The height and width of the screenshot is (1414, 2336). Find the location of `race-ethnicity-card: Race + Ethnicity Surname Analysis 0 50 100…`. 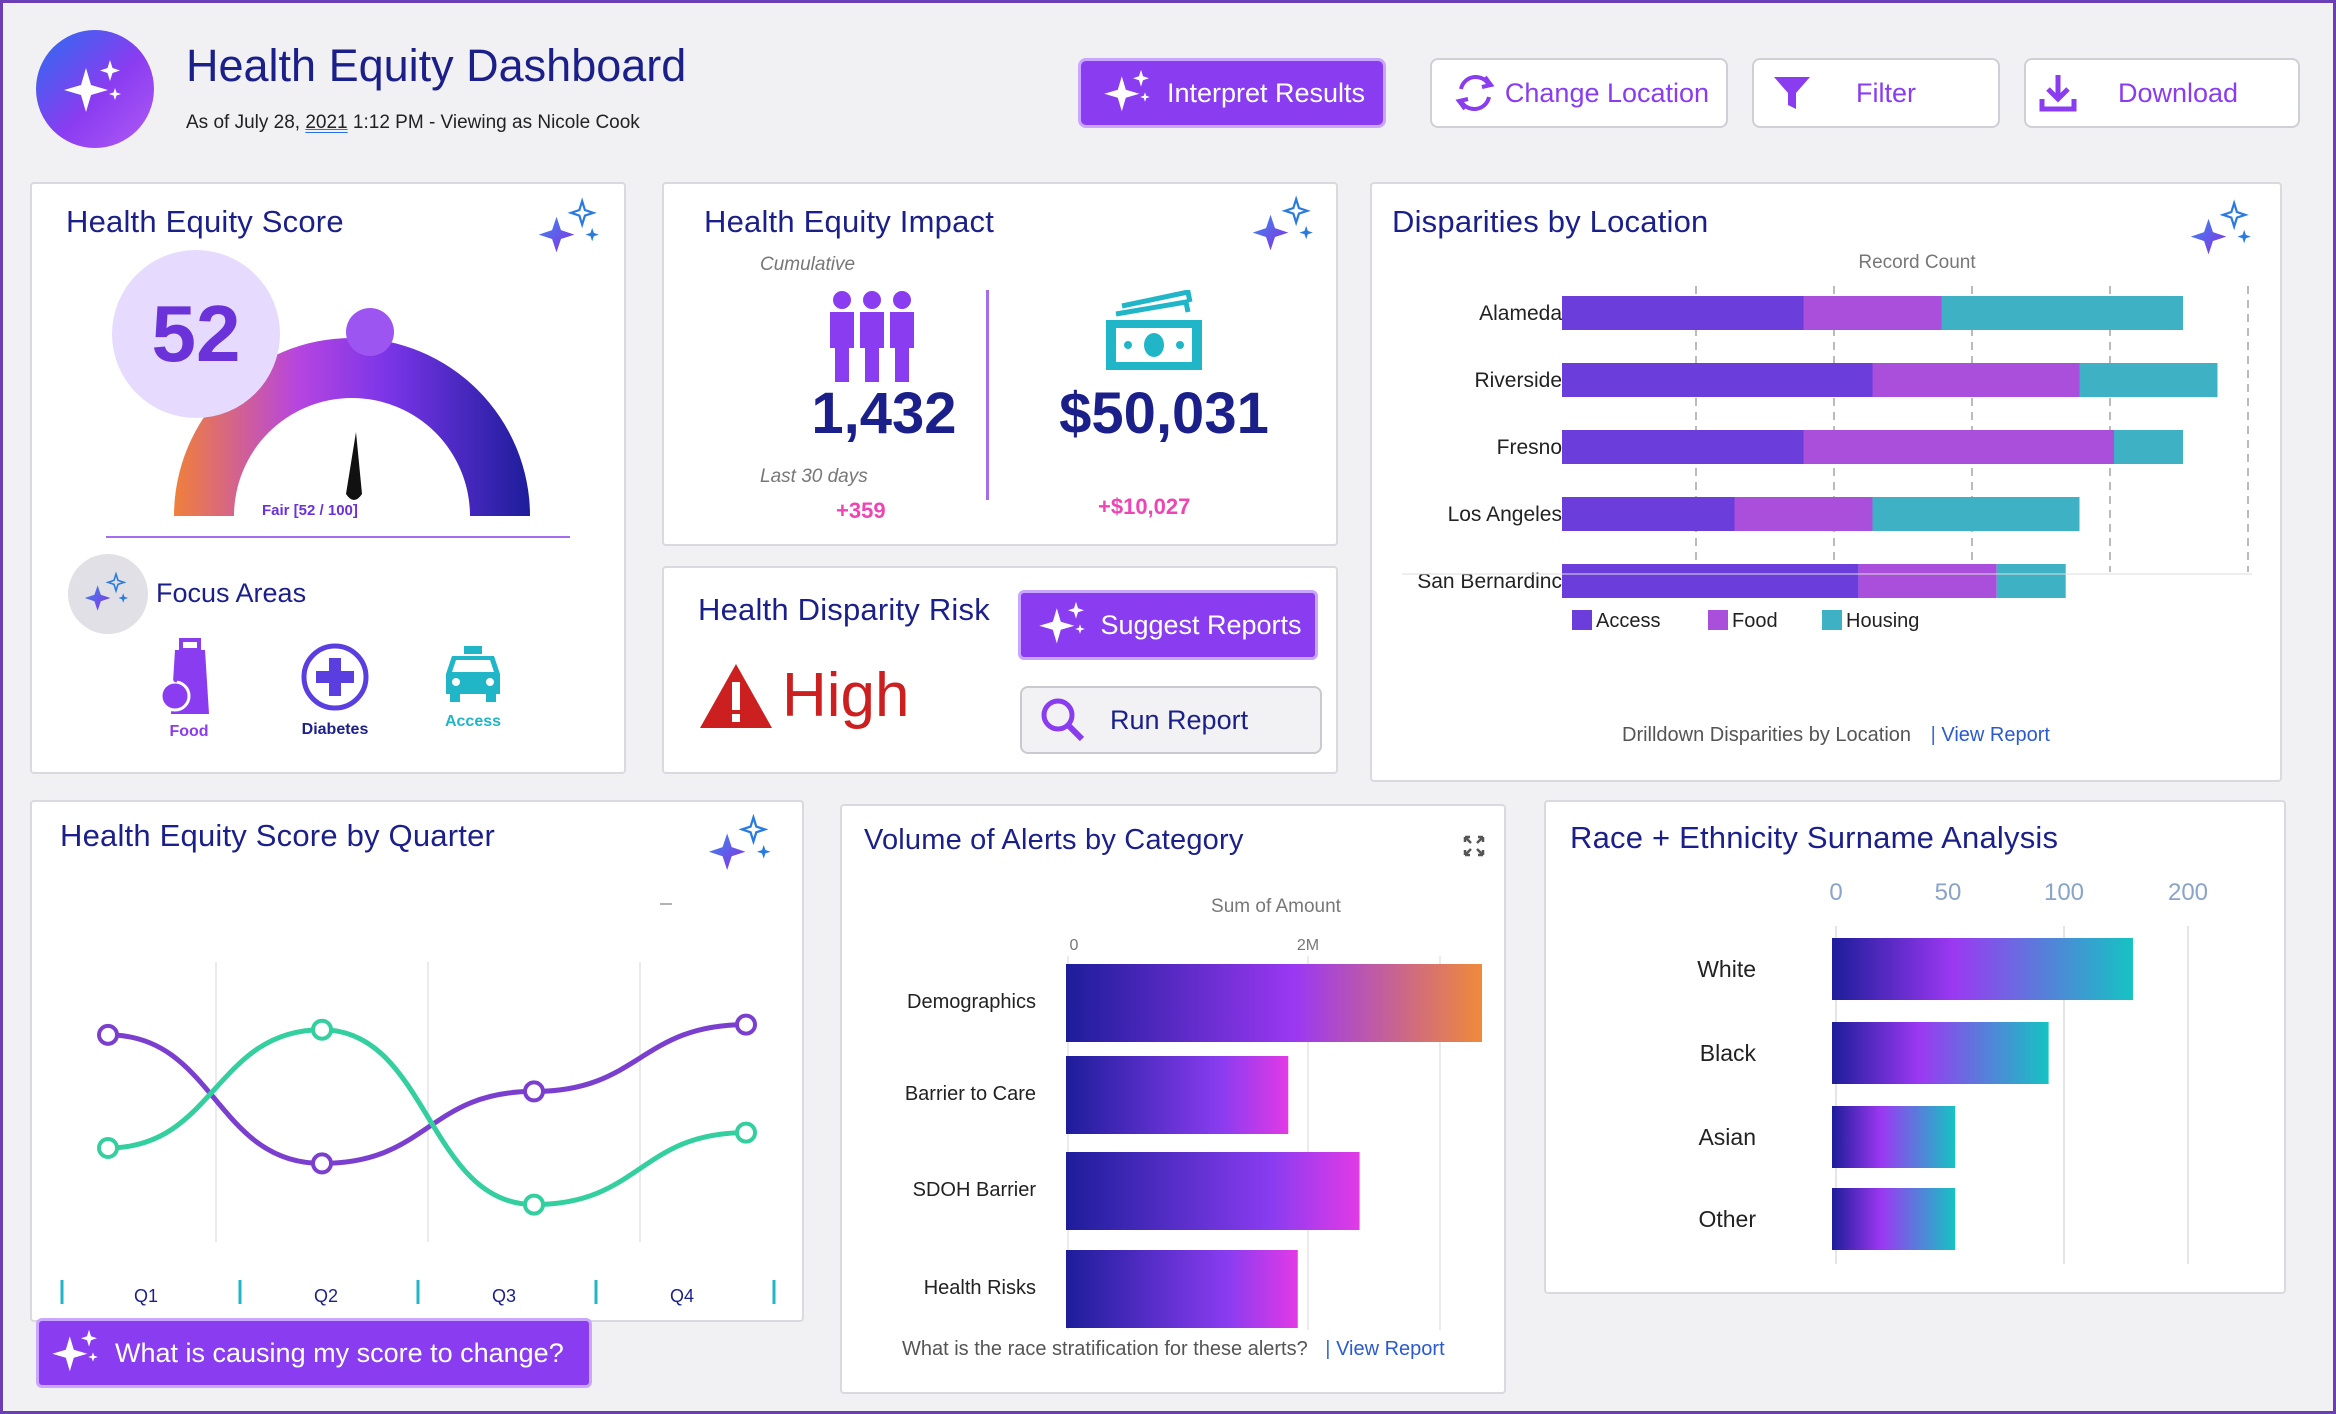

race-ethnicity-card: Race + Ethnicity Surname Analysis 0 50 100… is located at coordinates (1915, 1047).